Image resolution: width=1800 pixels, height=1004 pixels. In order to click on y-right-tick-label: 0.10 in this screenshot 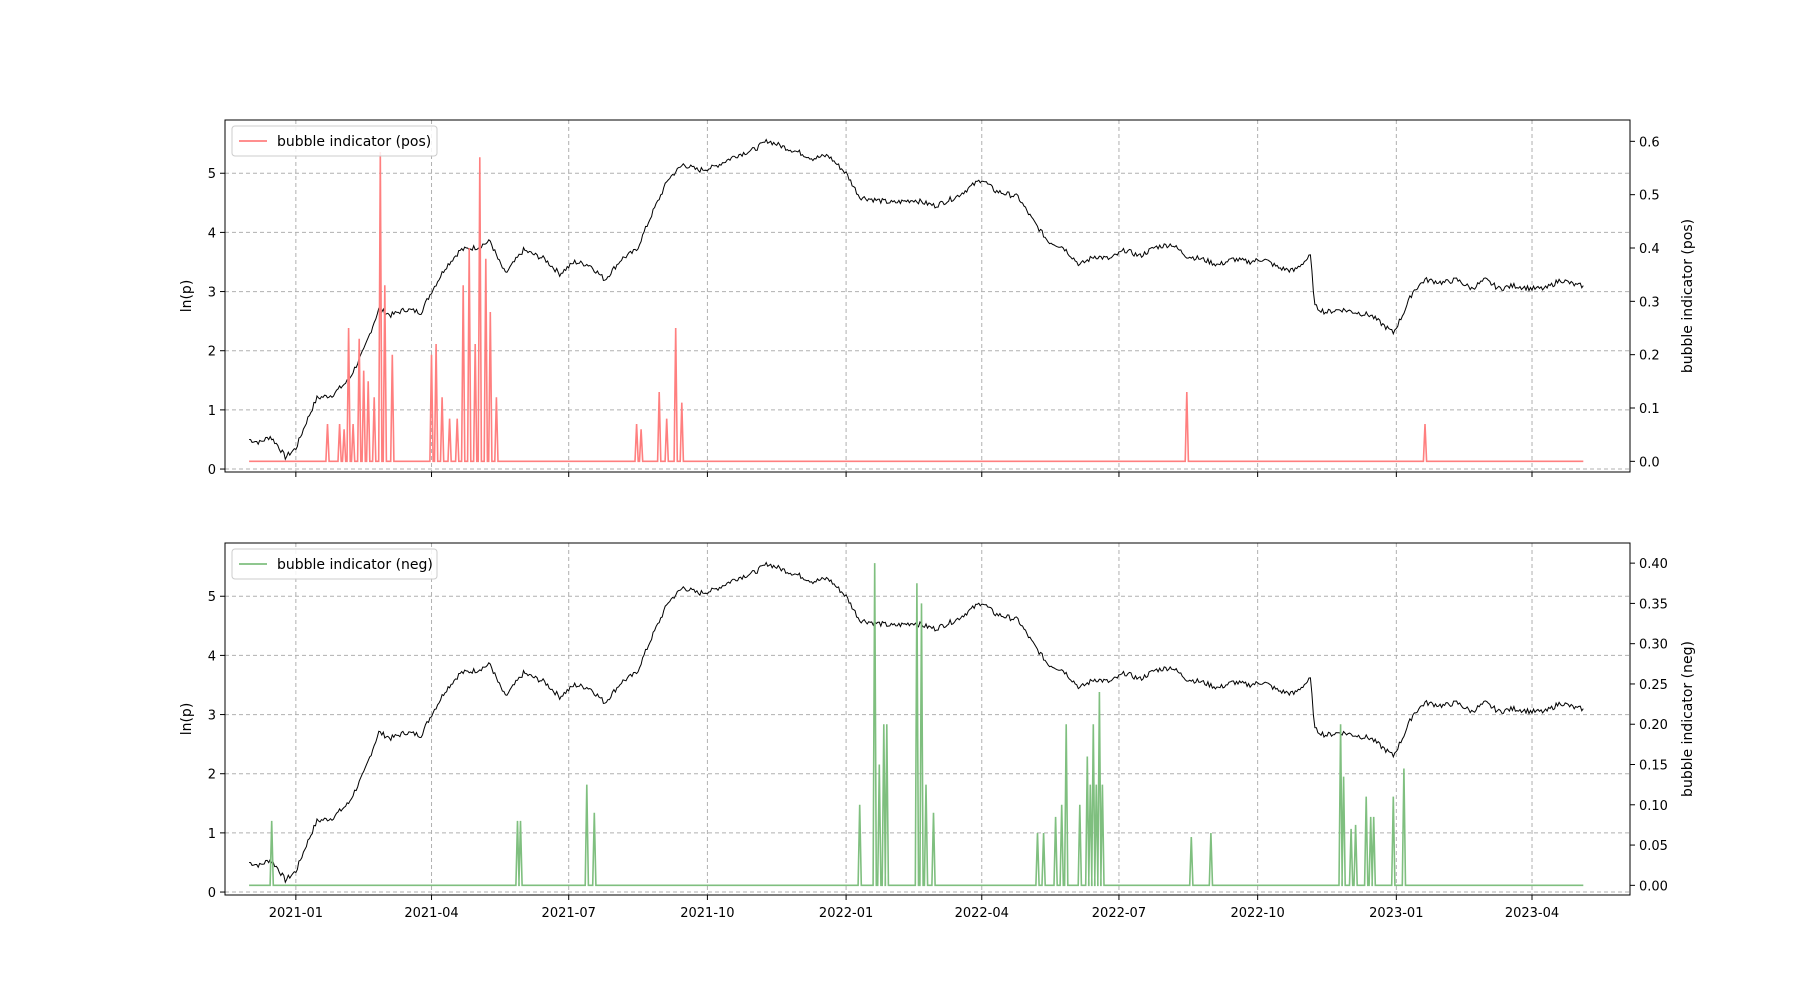, I will do `click(1653, 806)`.